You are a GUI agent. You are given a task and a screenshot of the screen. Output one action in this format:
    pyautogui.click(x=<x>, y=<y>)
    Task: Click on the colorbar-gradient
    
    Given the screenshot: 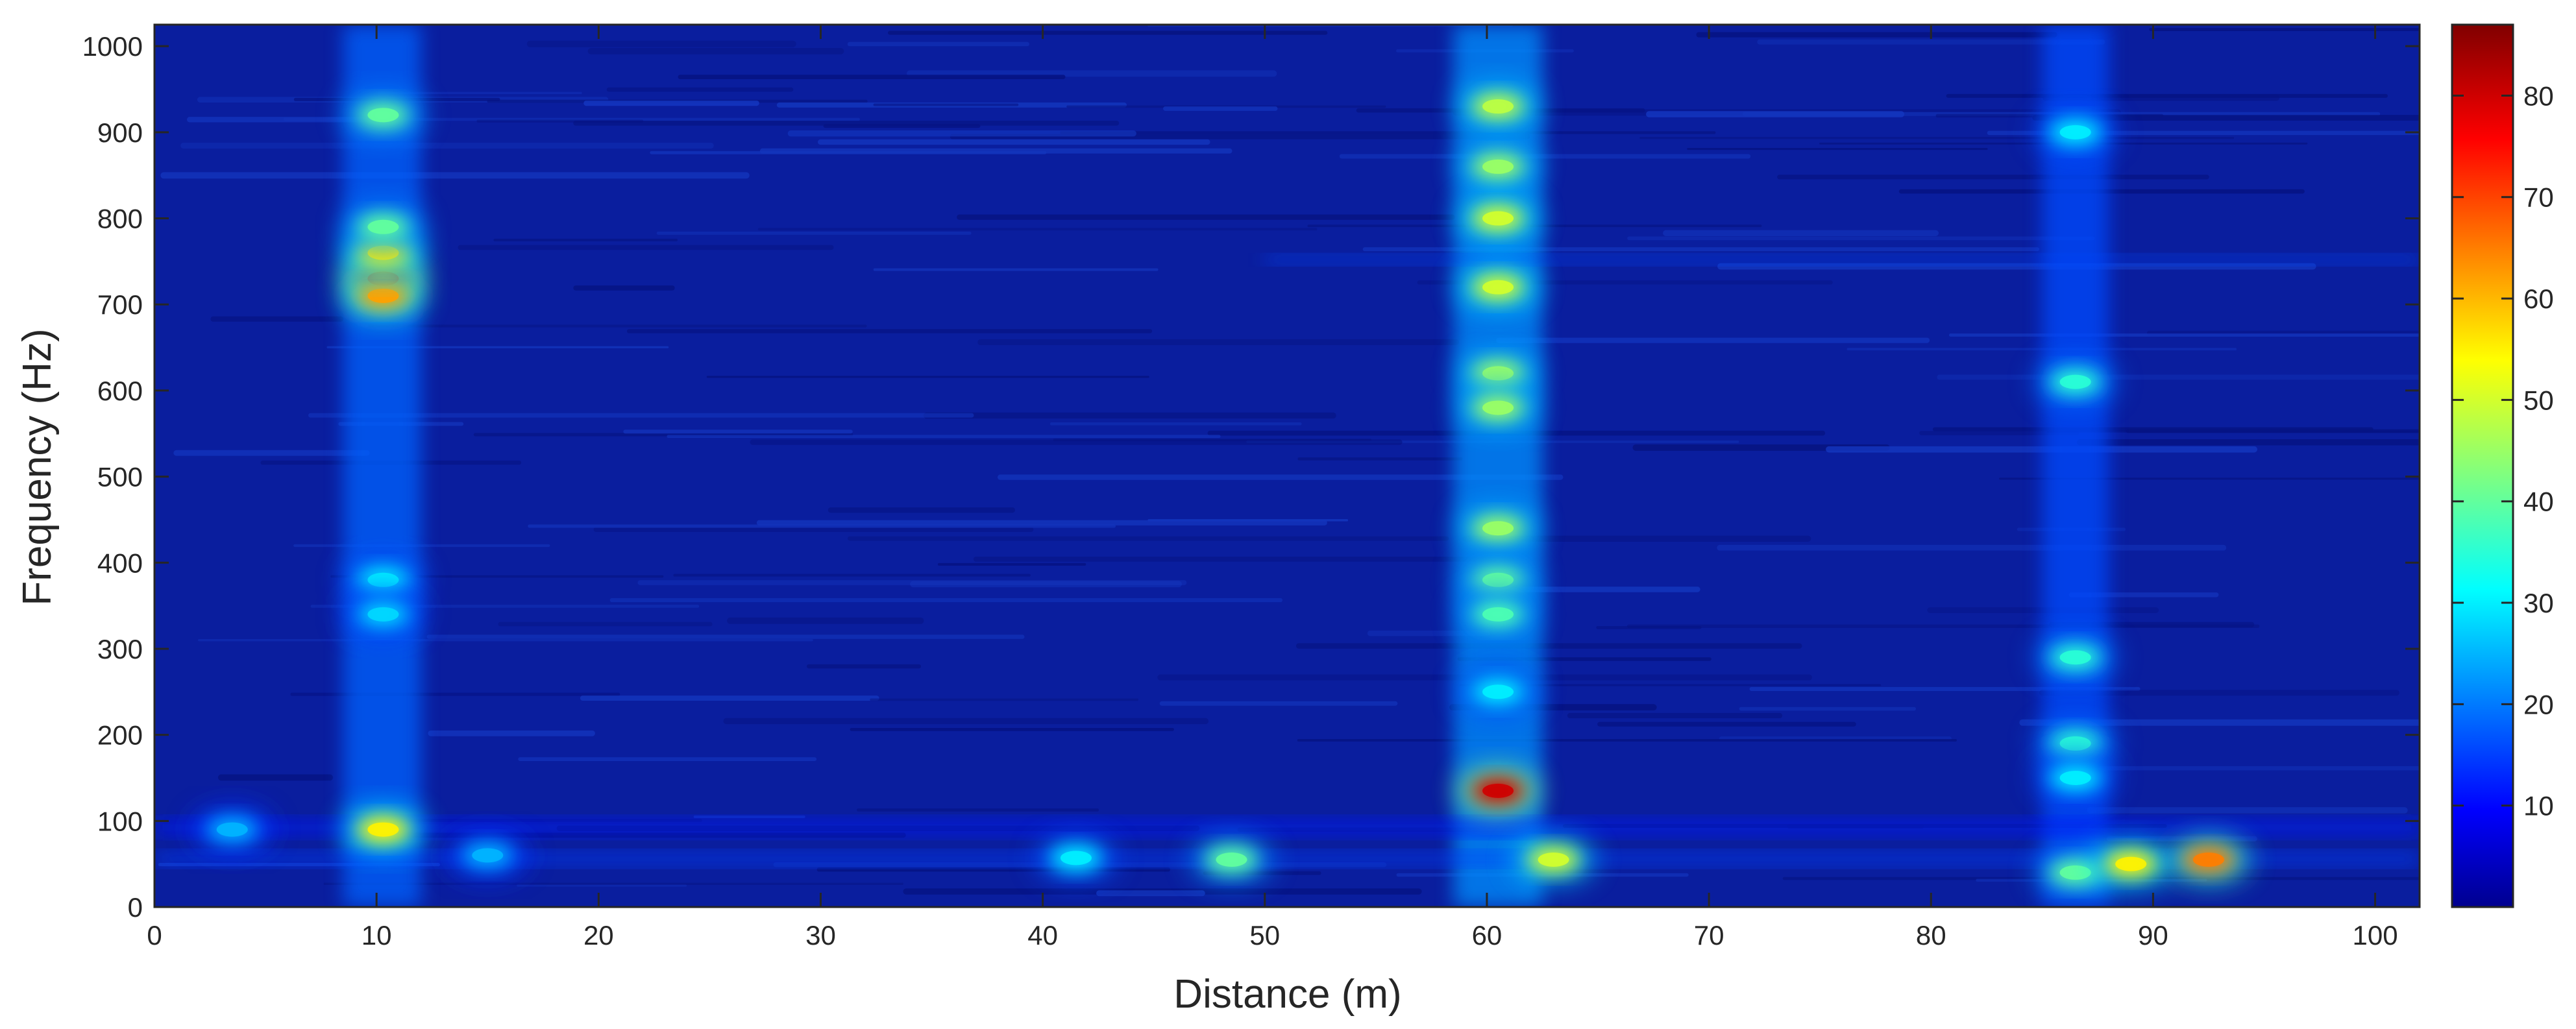 What is the action you would take?
    pyautogui.click(x=2482, y=466)
    